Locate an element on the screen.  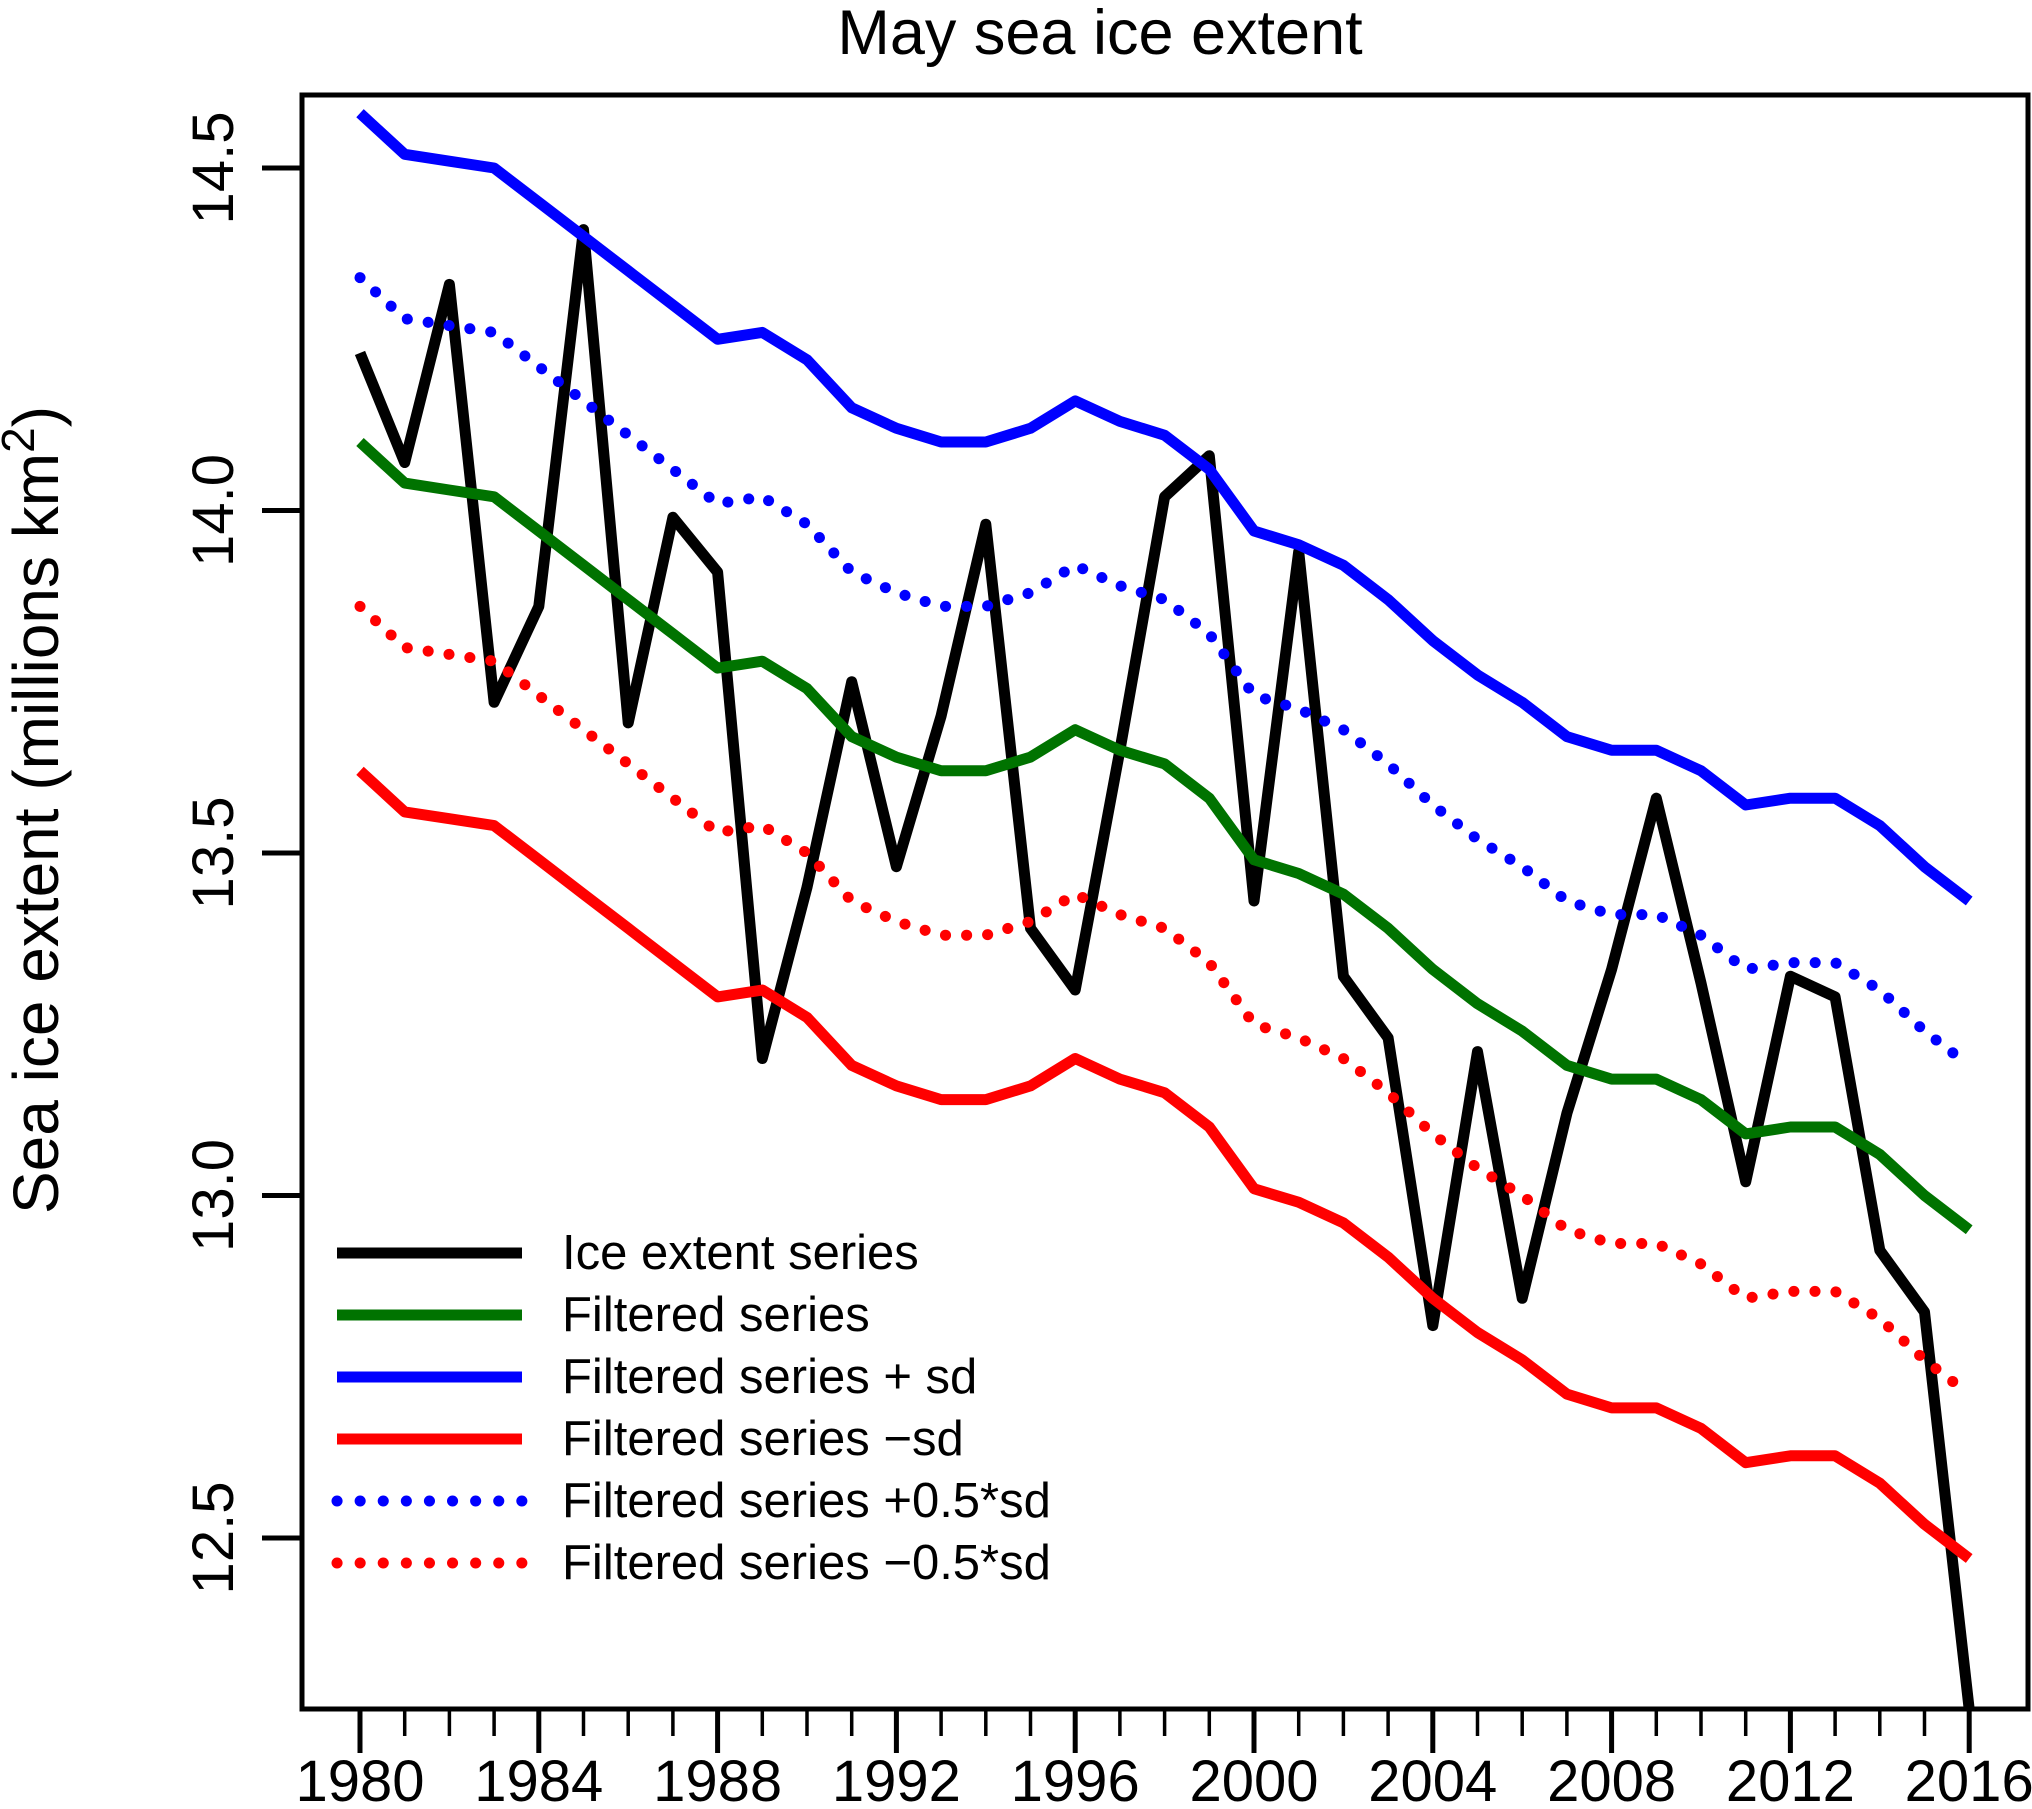
x-tick-label: 1992 is located at coordinates (896, 1776).